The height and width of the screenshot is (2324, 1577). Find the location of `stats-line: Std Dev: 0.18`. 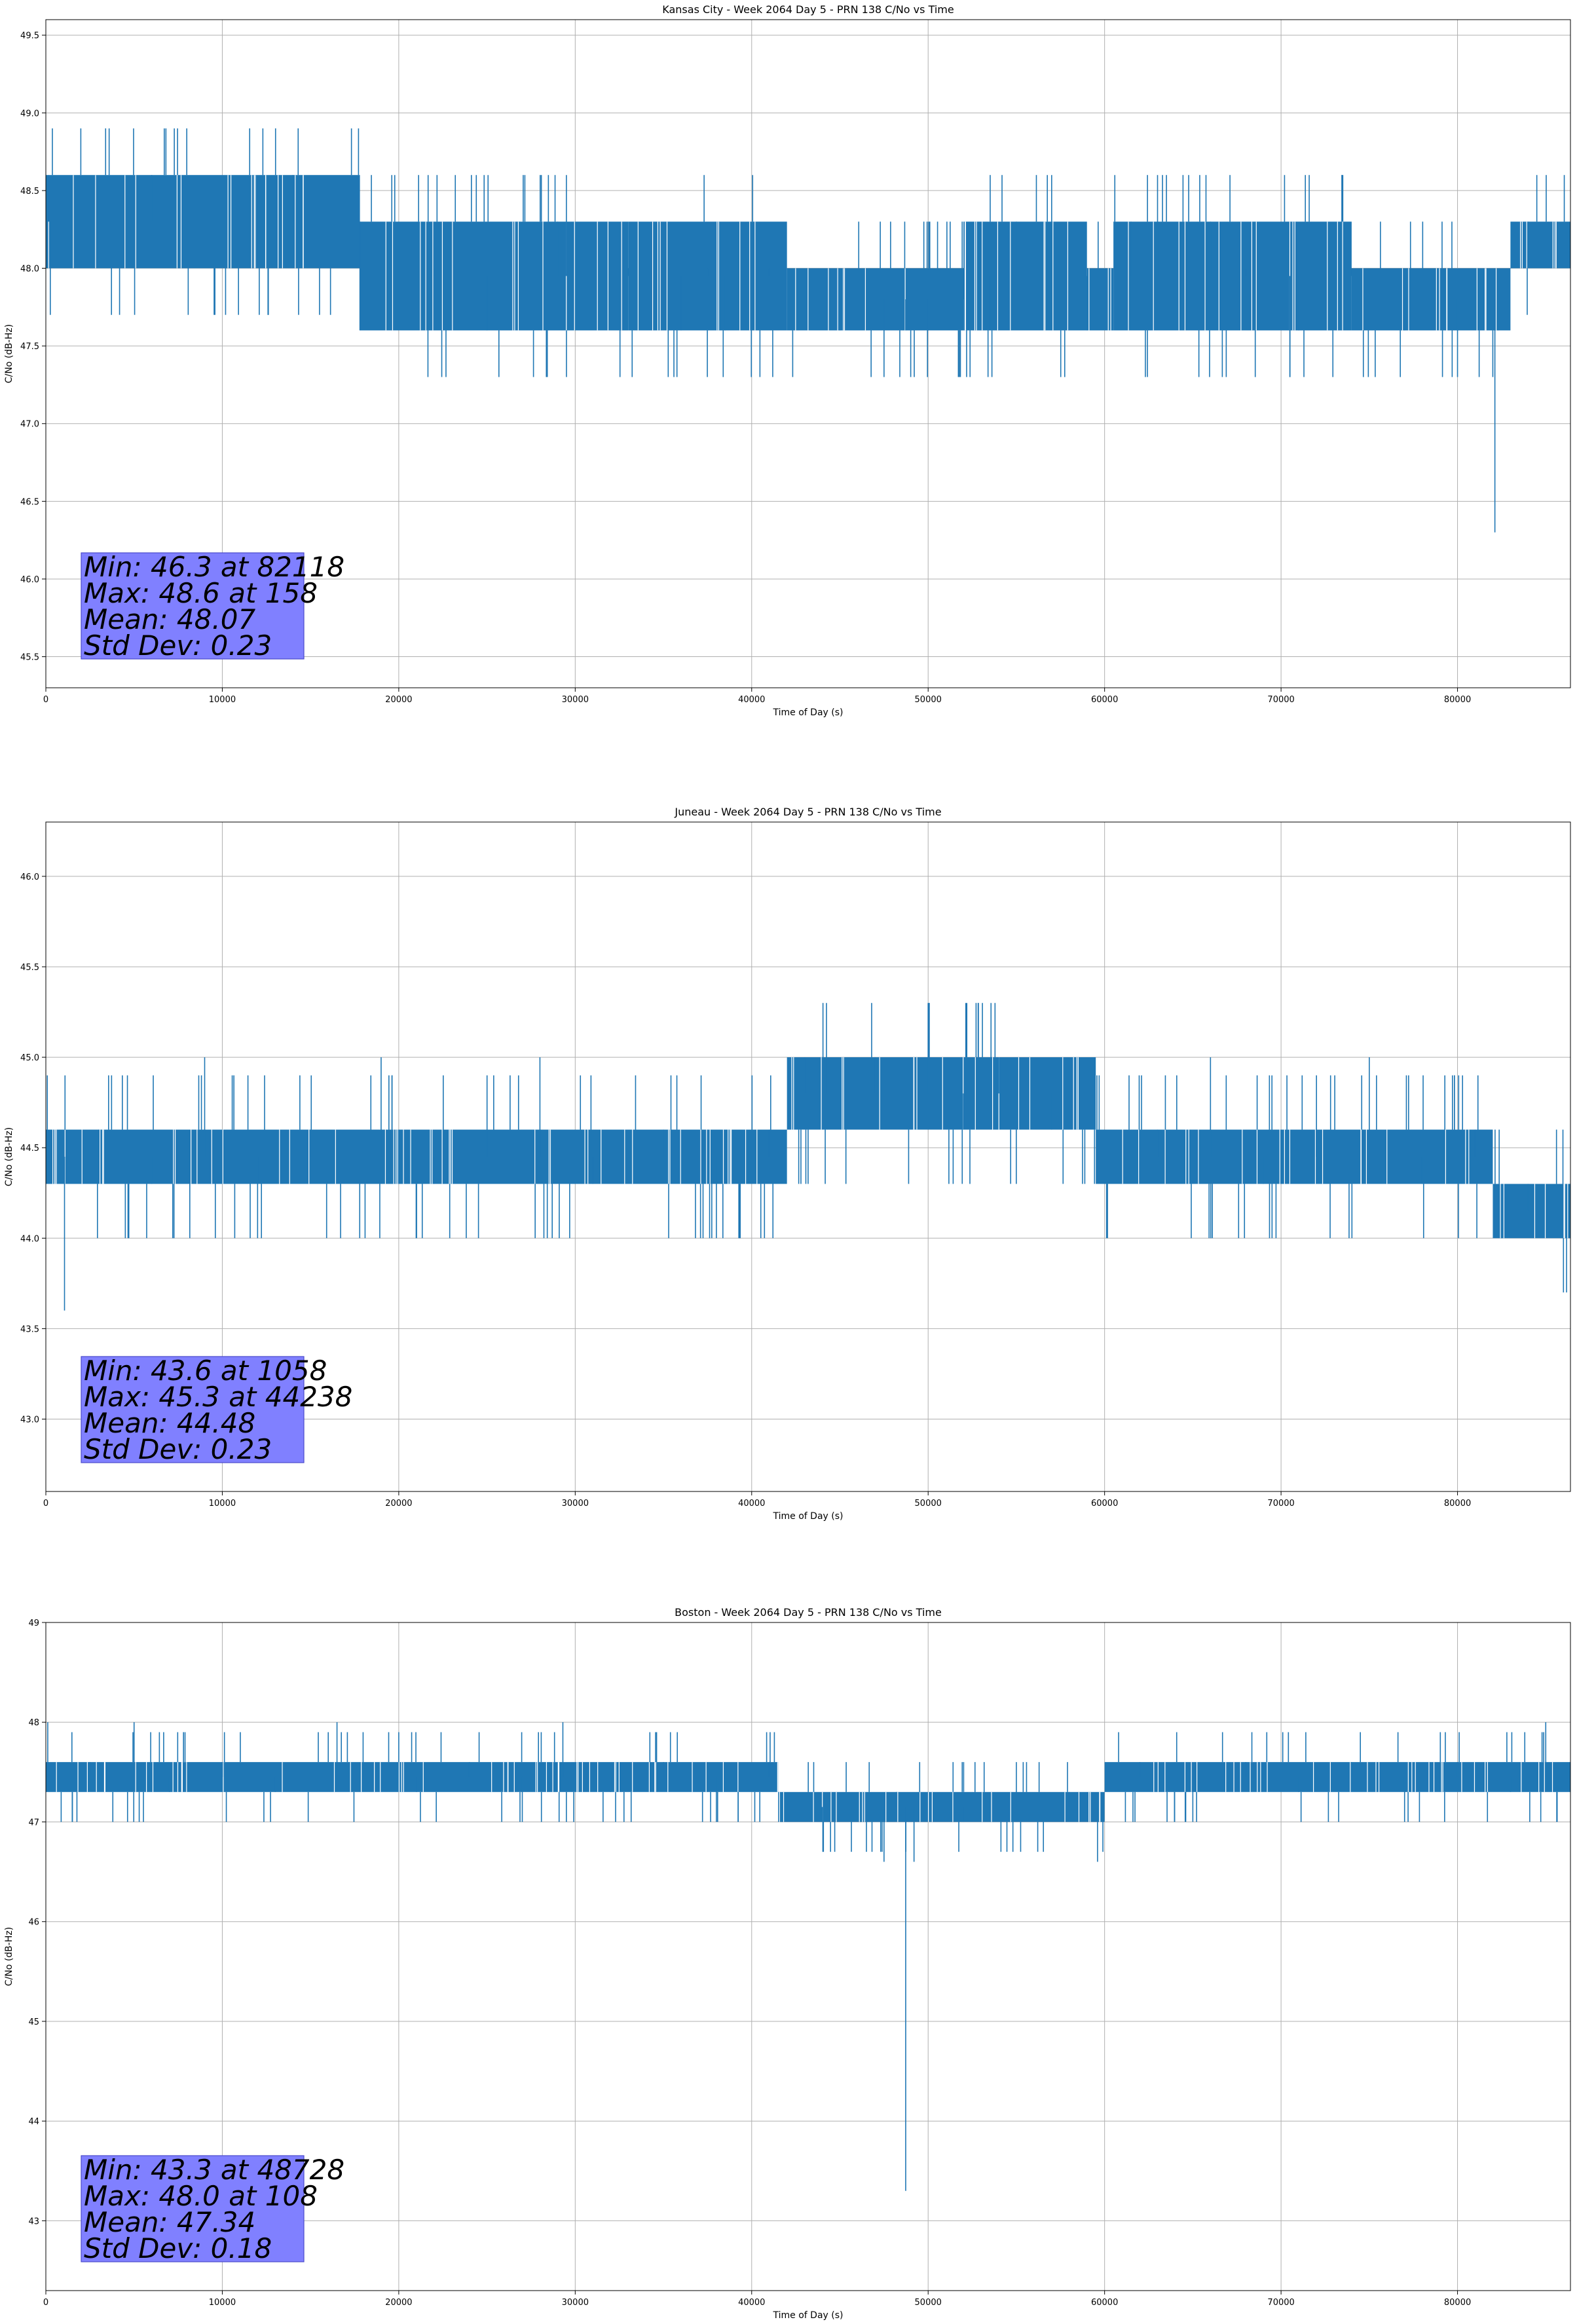

stats-line: Std Dev: 0.18 is located at coordinates (178, 2248).